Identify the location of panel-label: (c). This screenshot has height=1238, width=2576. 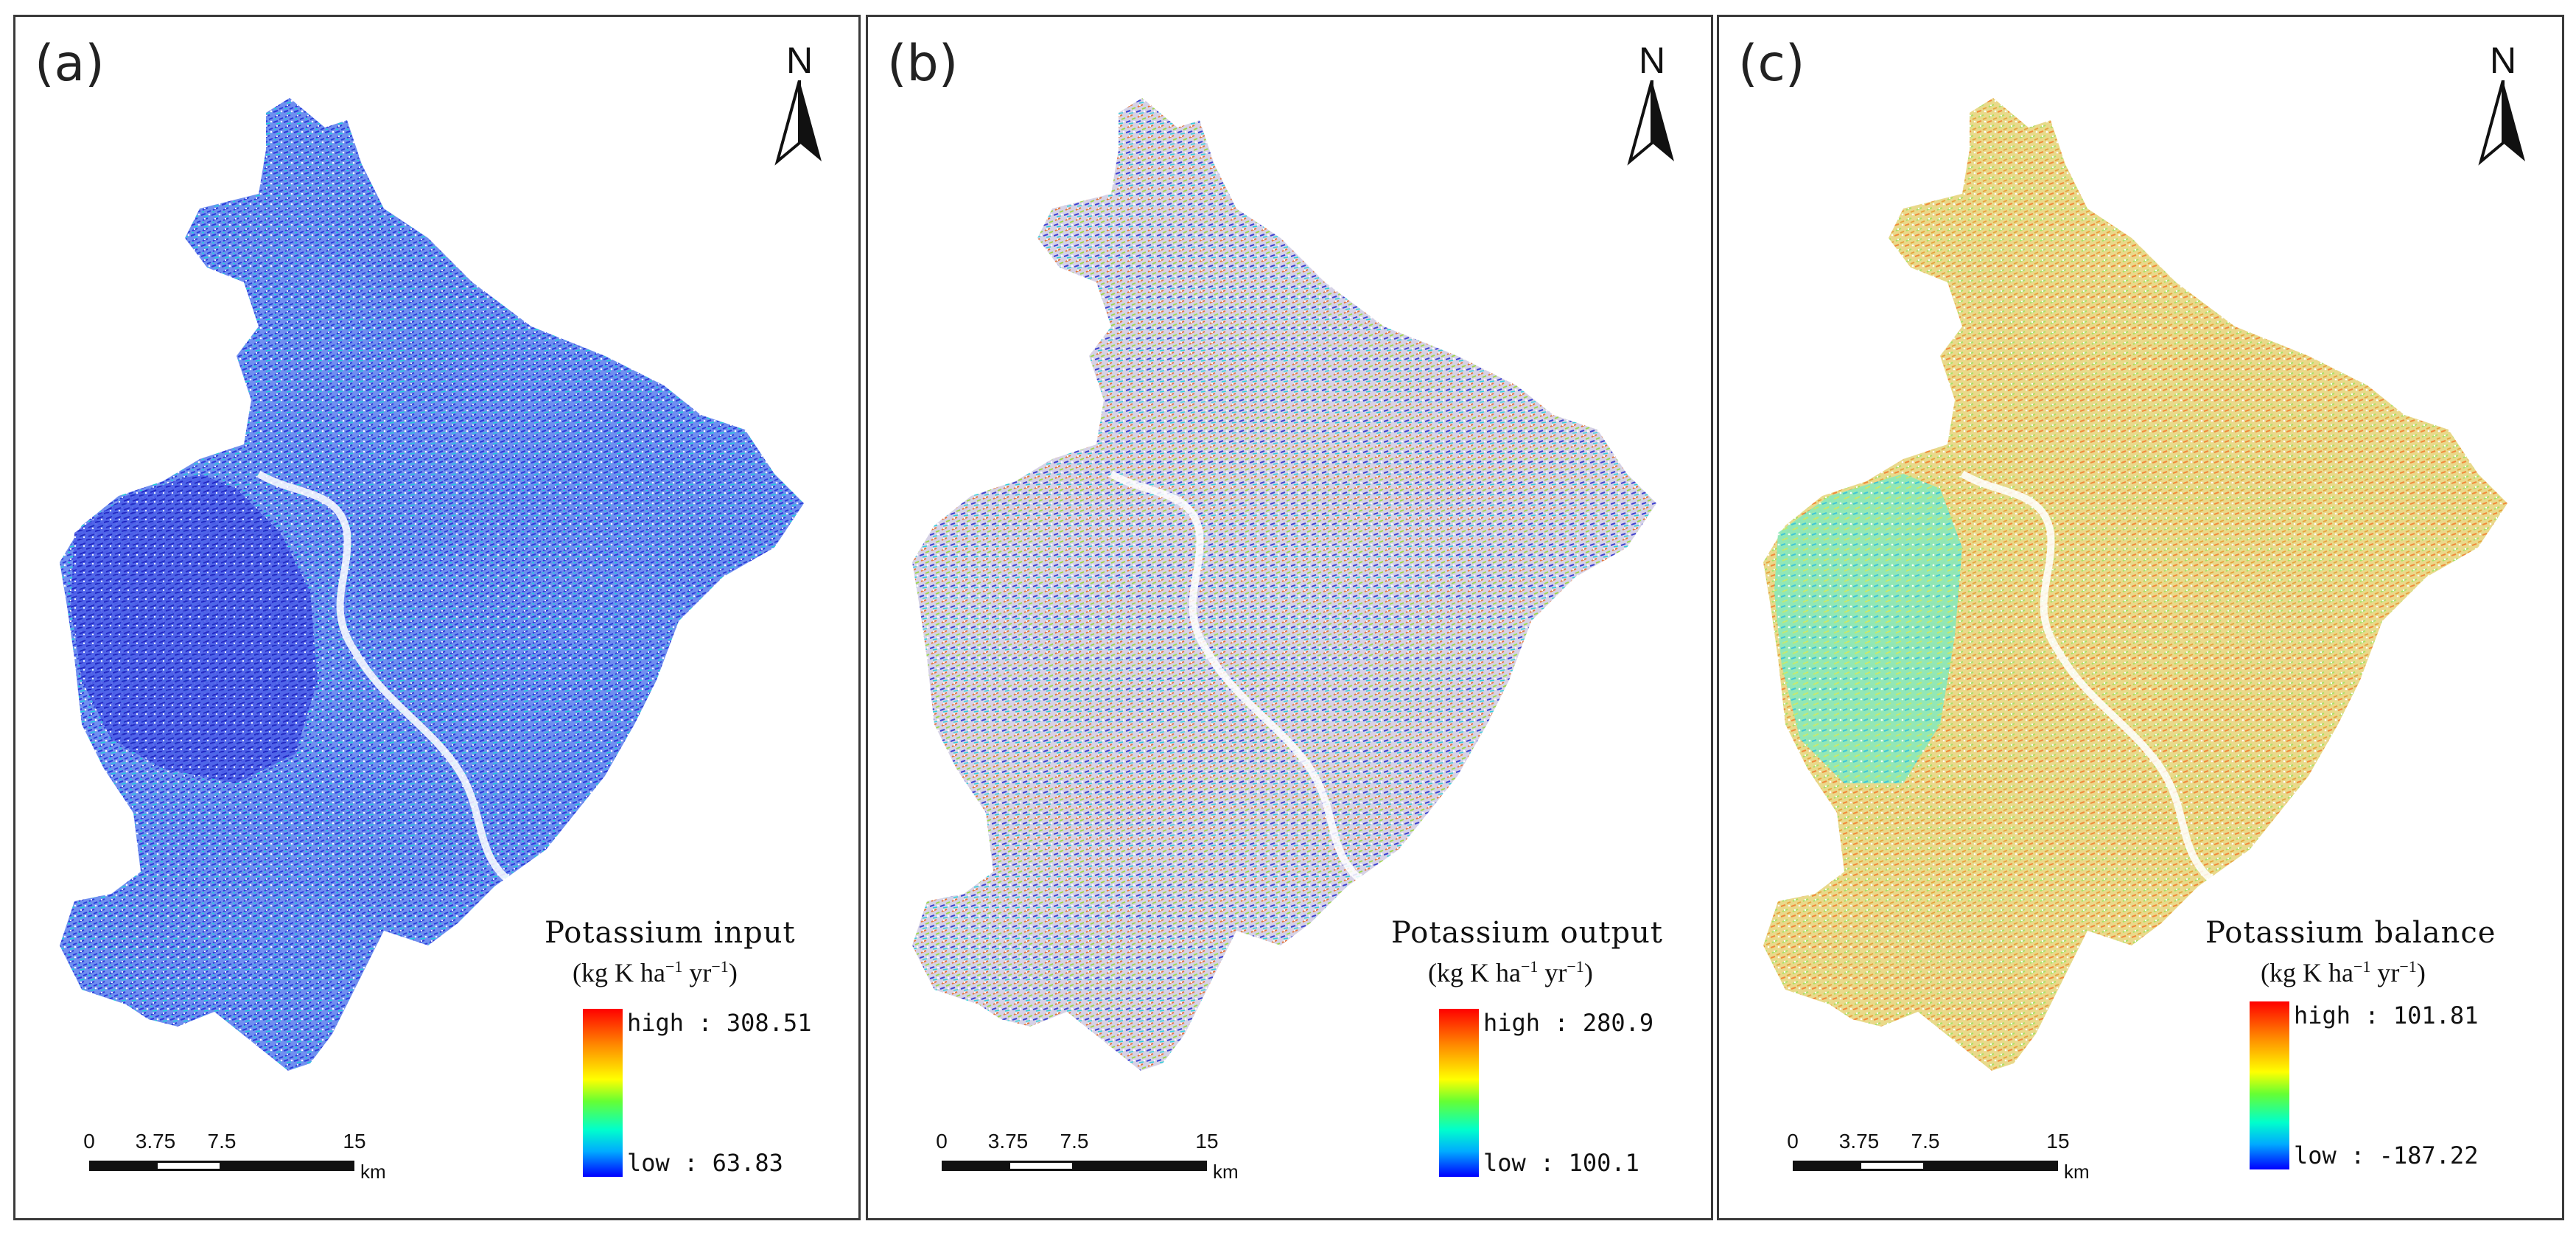
(1771, 64).